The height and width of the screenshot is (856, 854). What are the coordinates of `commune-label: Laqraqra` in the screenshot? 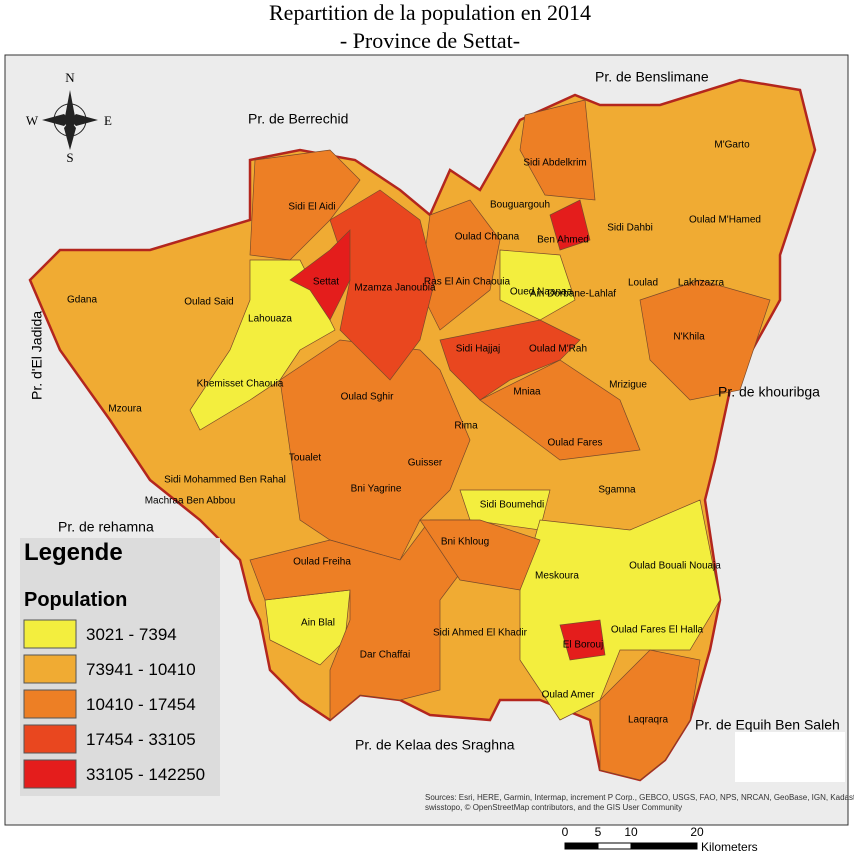 It's located at (648, 720).